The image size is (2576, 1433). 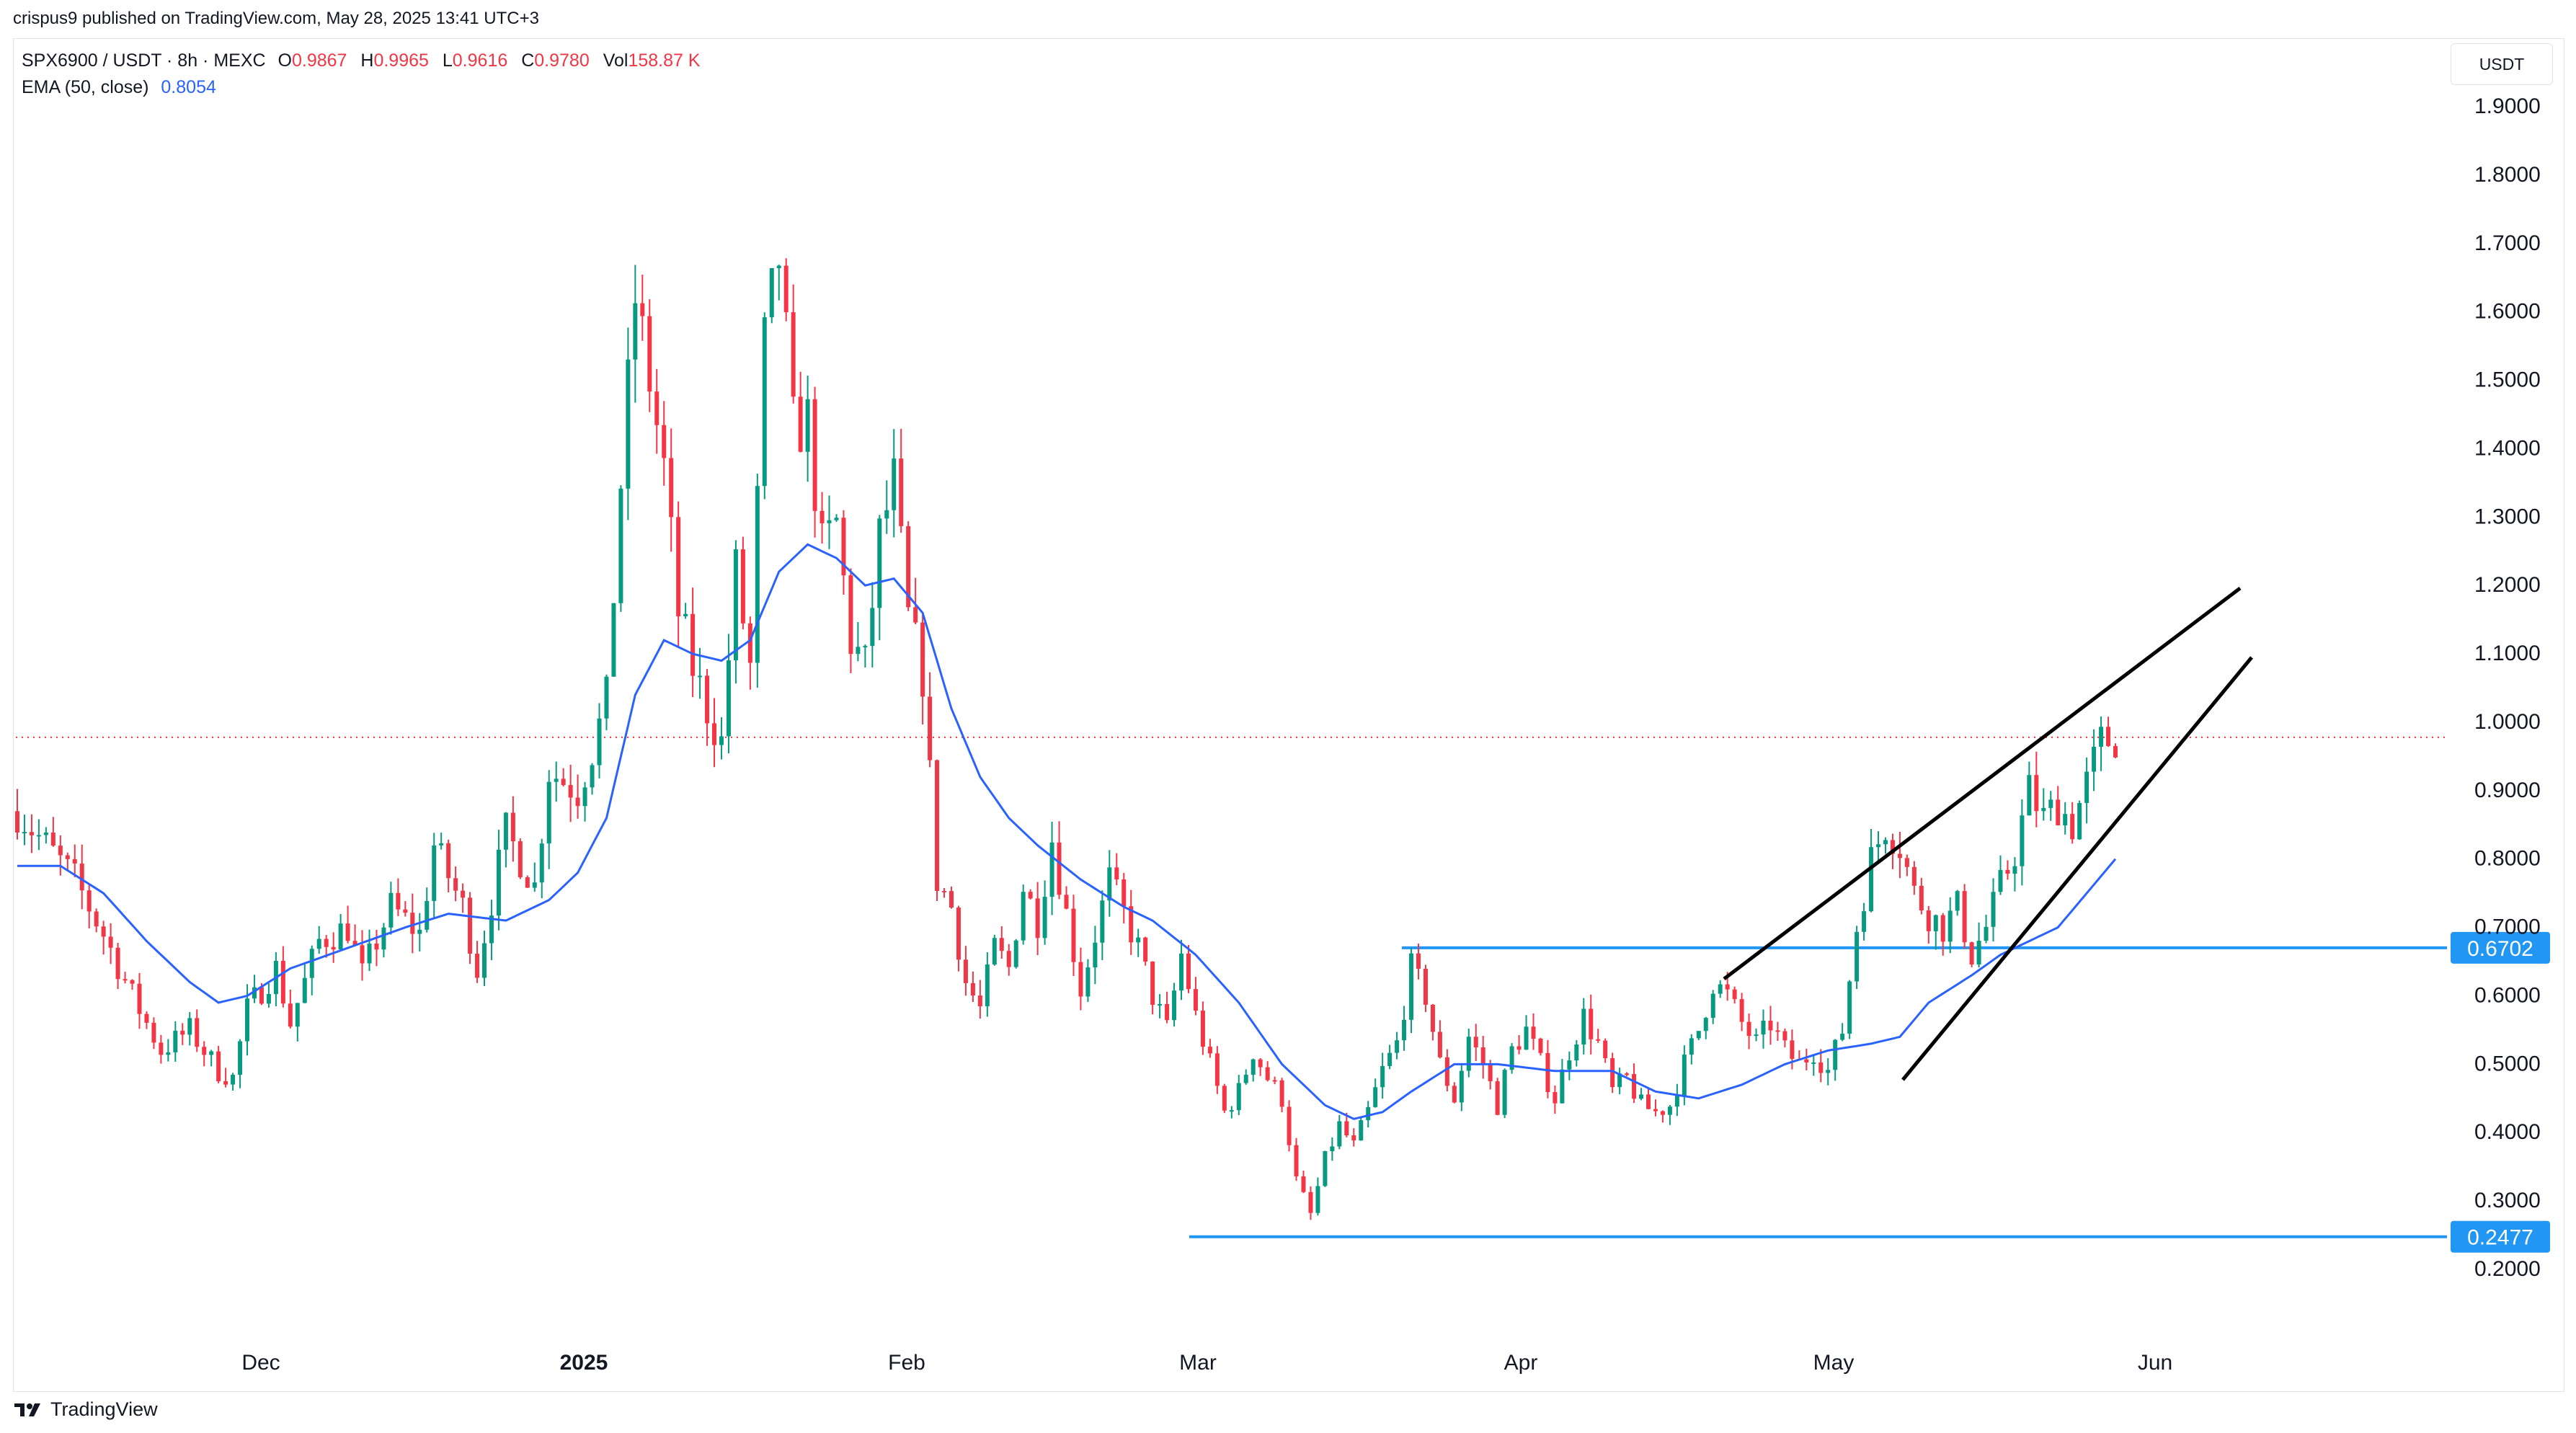 I want to click on open-value: 0.9867, so click(x=319, y=60).